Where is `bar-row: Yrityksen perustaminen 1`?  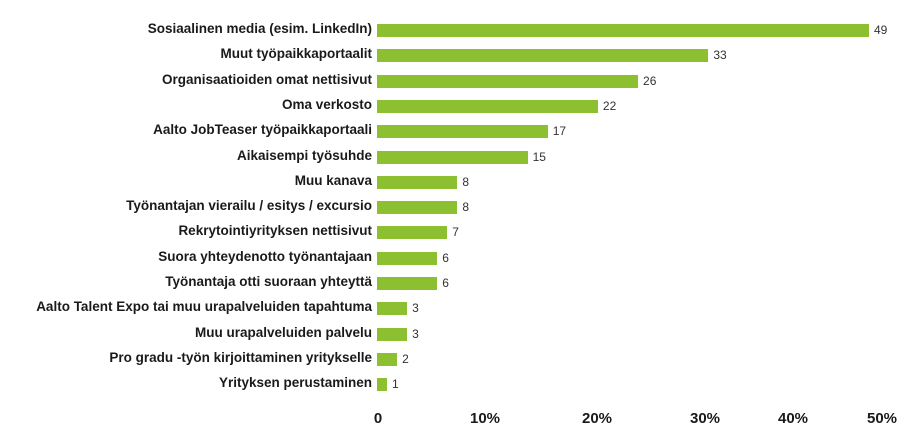 bar-row: Yrityksen perustaminen 1 is located at coordinates (457, 383).